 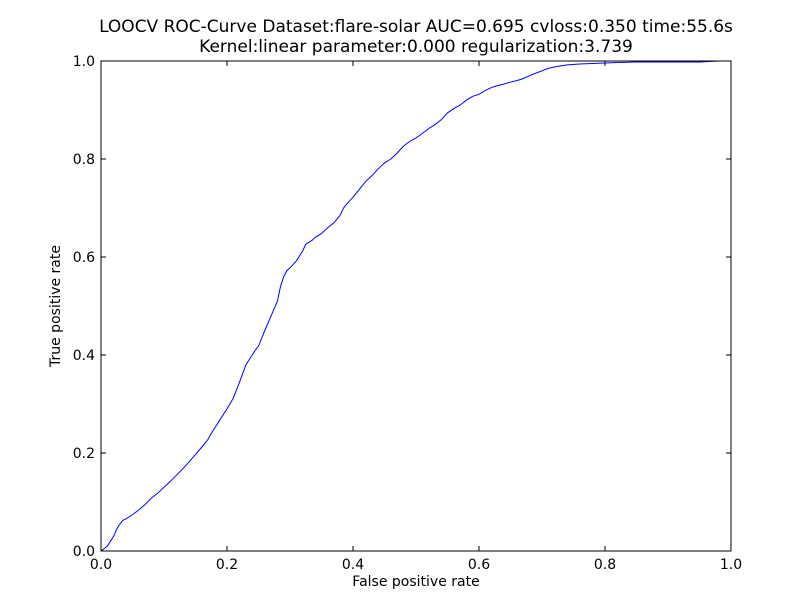 What do you see at coordinates (101, 565) in the screenshot?
I see `x-tick-label: 0.0` at bounding box center [101, 565].